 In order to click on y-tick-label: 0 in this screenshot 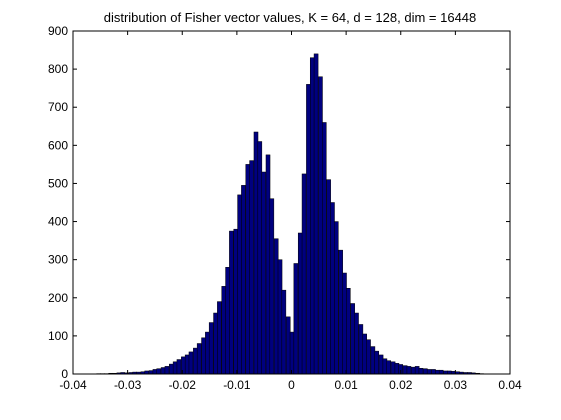, I will do `click(64, 374)`.